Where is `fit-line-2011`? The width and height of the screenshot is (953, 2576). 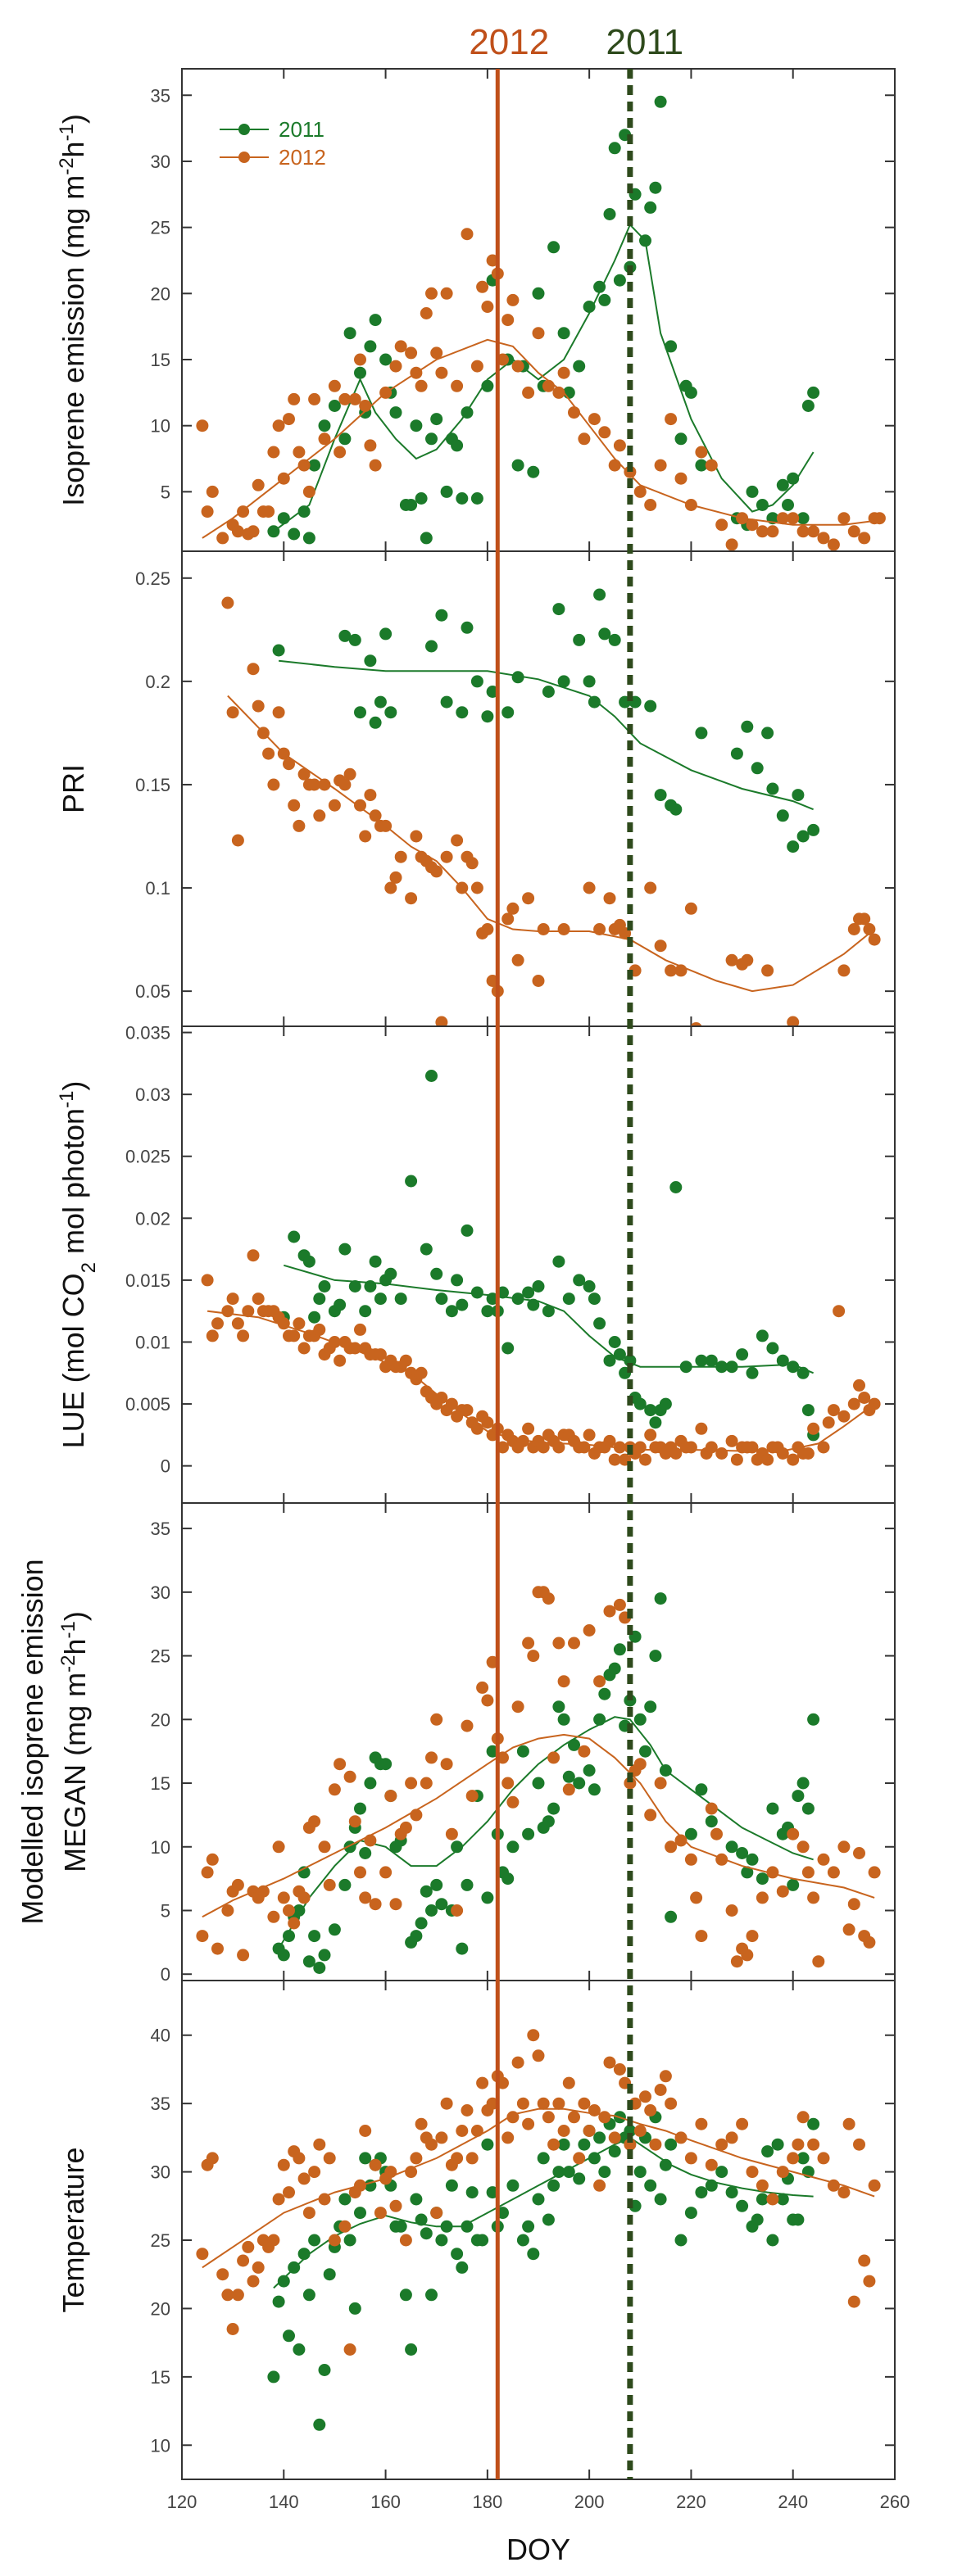
fit-line-2011 is located at coordinates (546, 735).